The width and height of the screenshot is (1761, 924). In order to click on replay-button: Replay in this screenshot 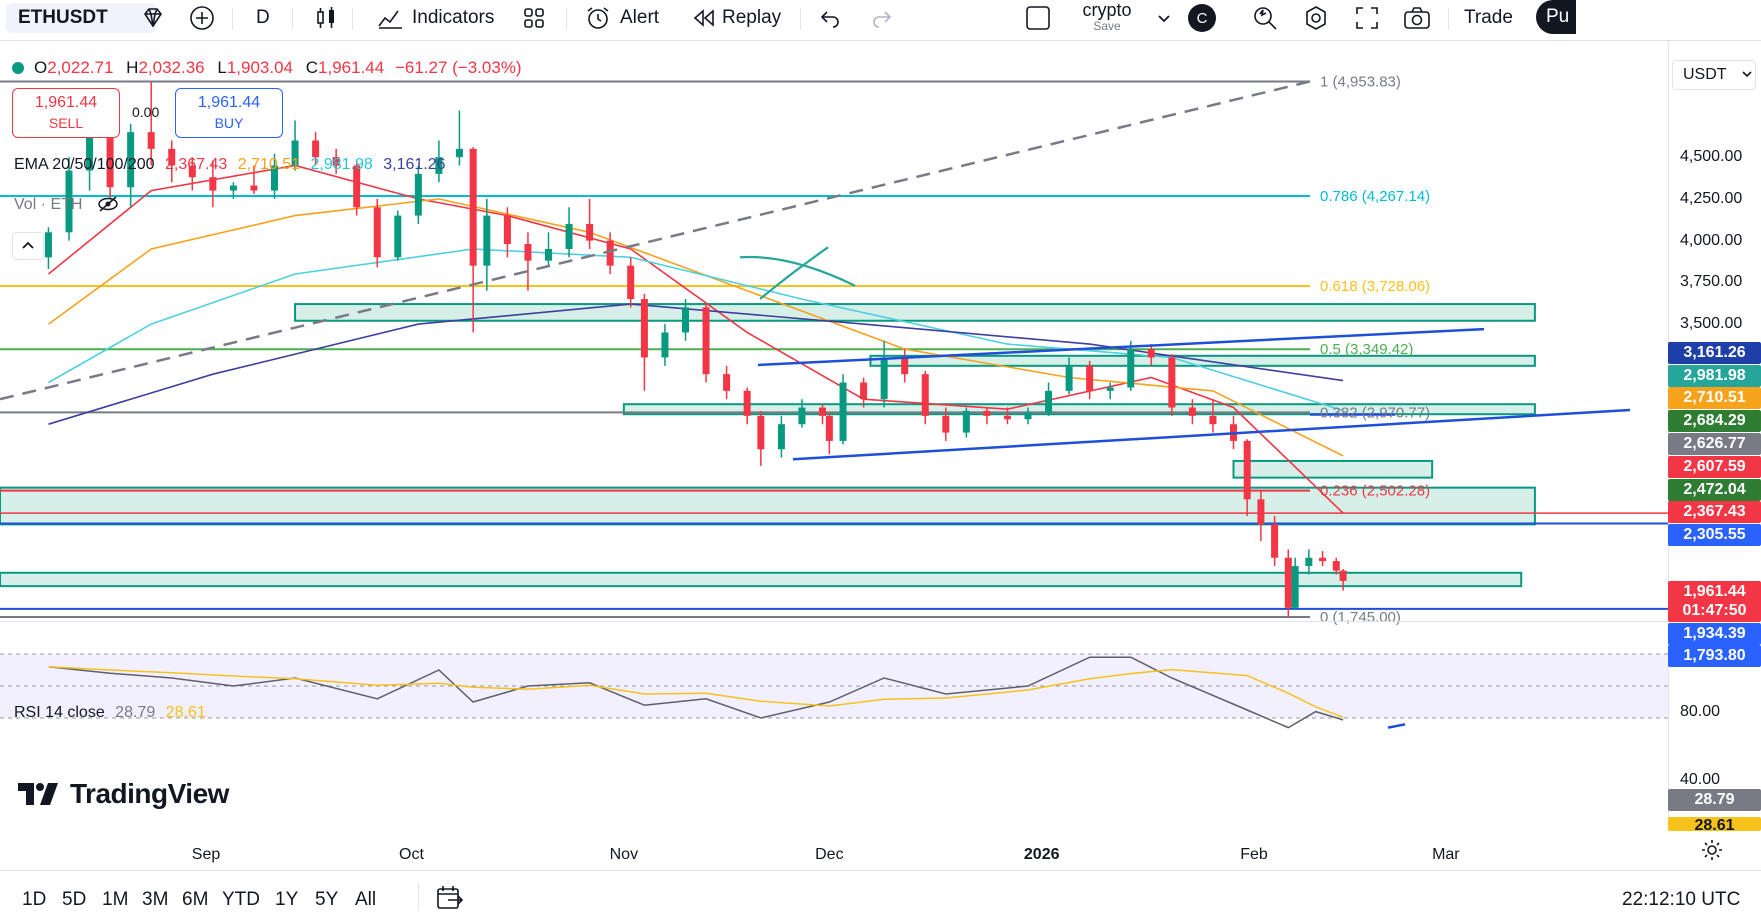, I will do `click(736, 18)`.